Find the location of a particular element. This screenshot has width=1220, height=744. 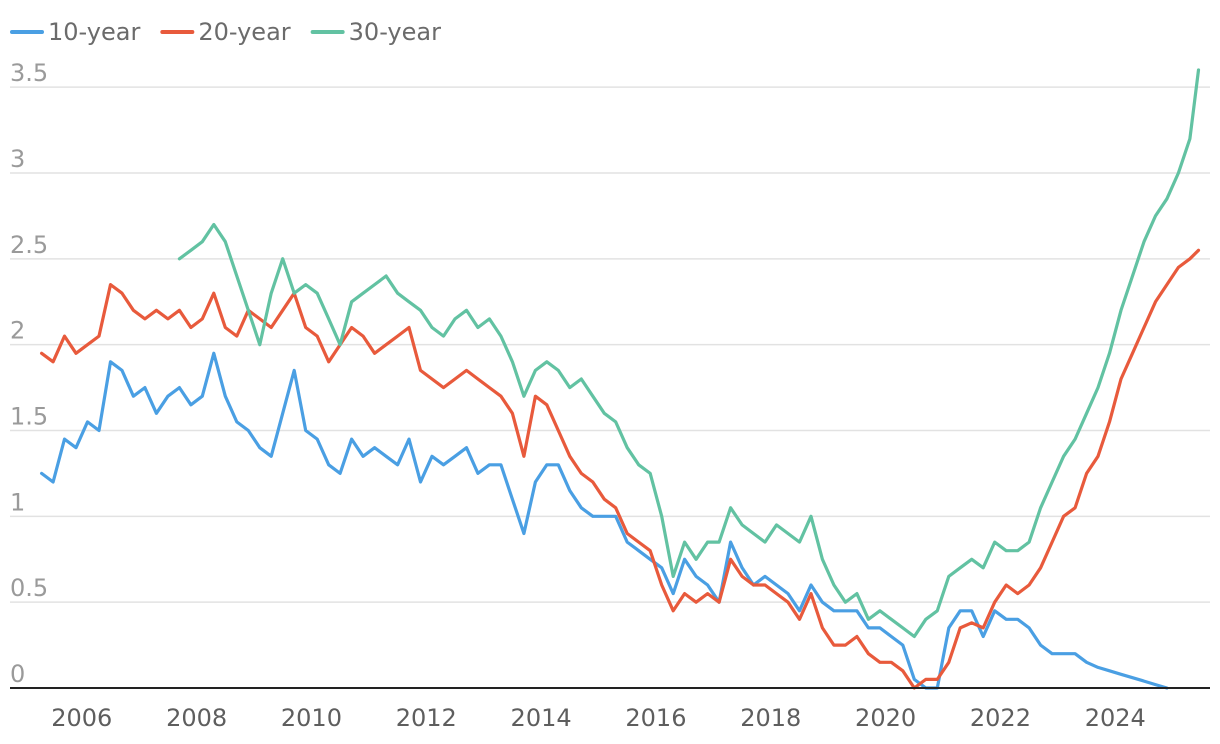

x-axis-tick-labels: 2006 2008 2010 2012 2014 2016 2018 2020 2022 2024 is located at coordinates (598, 718).